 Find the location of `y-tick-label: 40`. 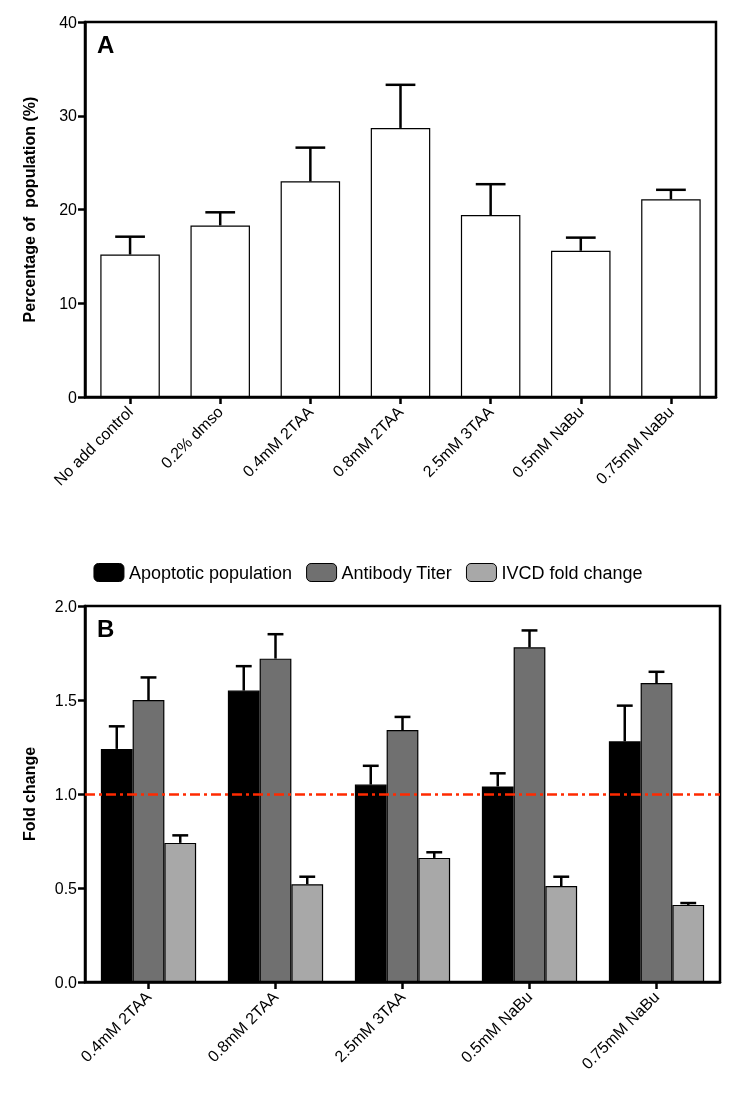

y-tick-label: 40 is located at coordinates (68, 22).